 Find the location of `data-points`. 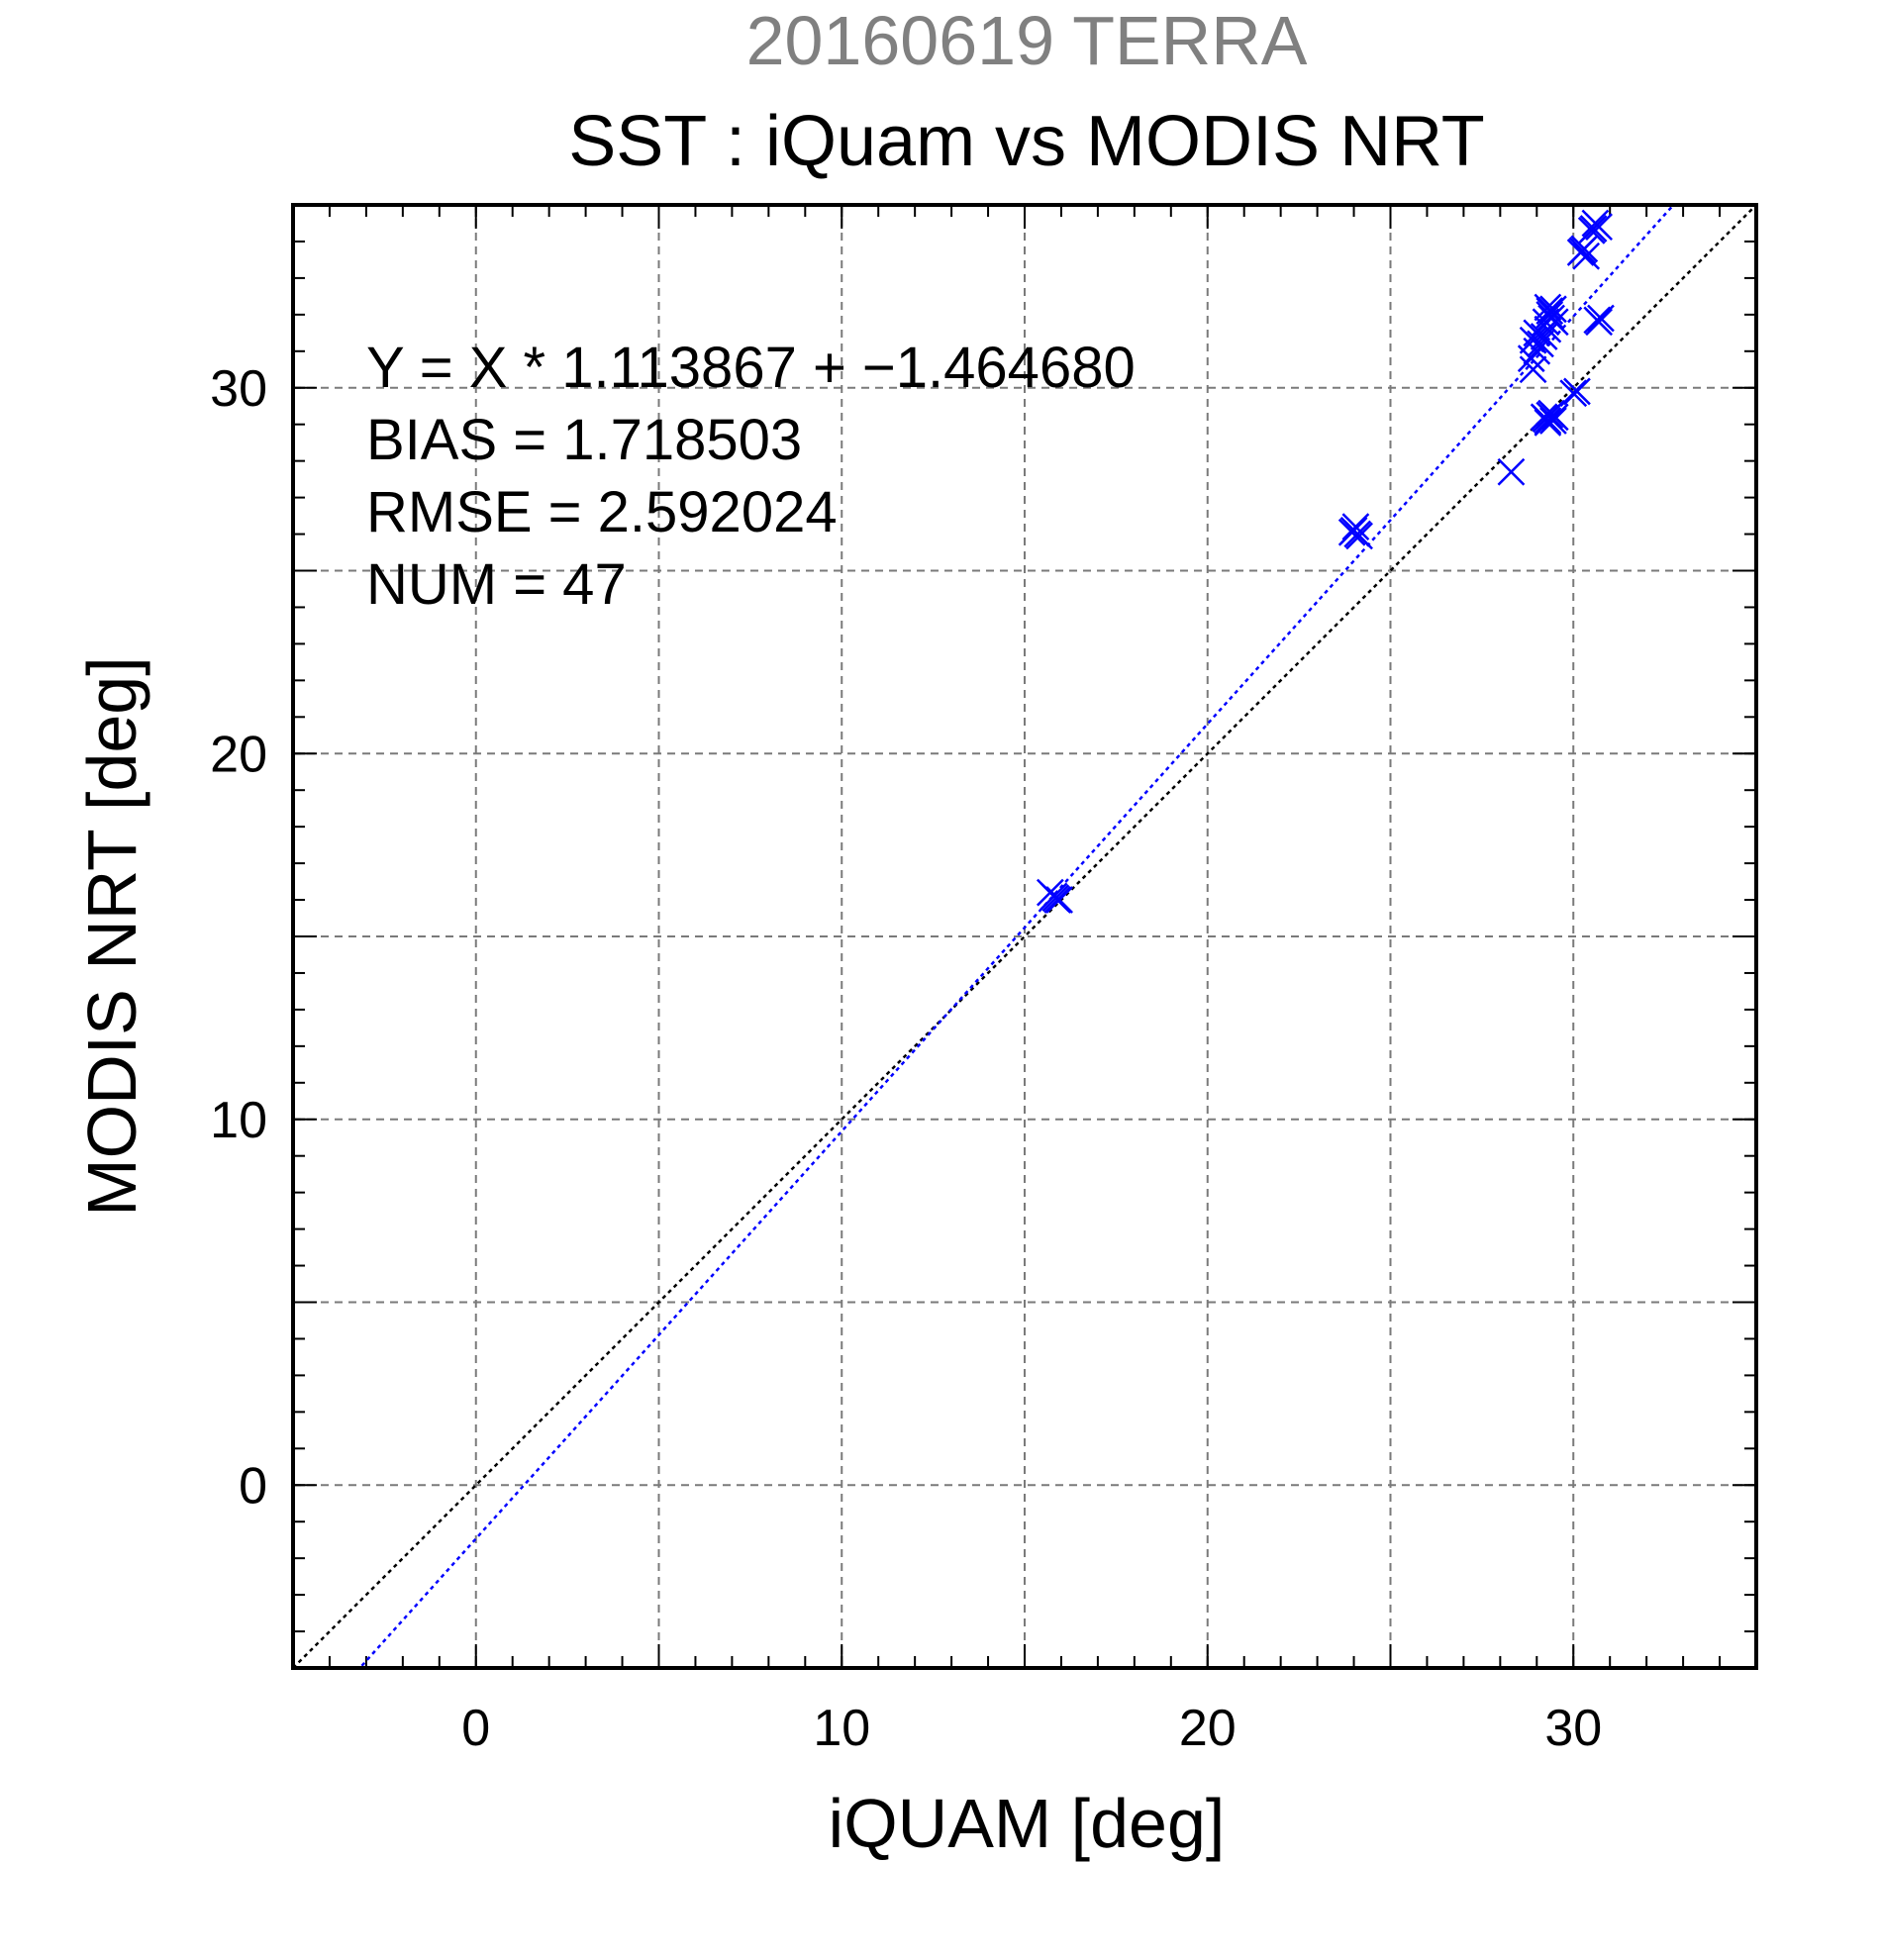

data-points is located at coordinates (1325, 561).